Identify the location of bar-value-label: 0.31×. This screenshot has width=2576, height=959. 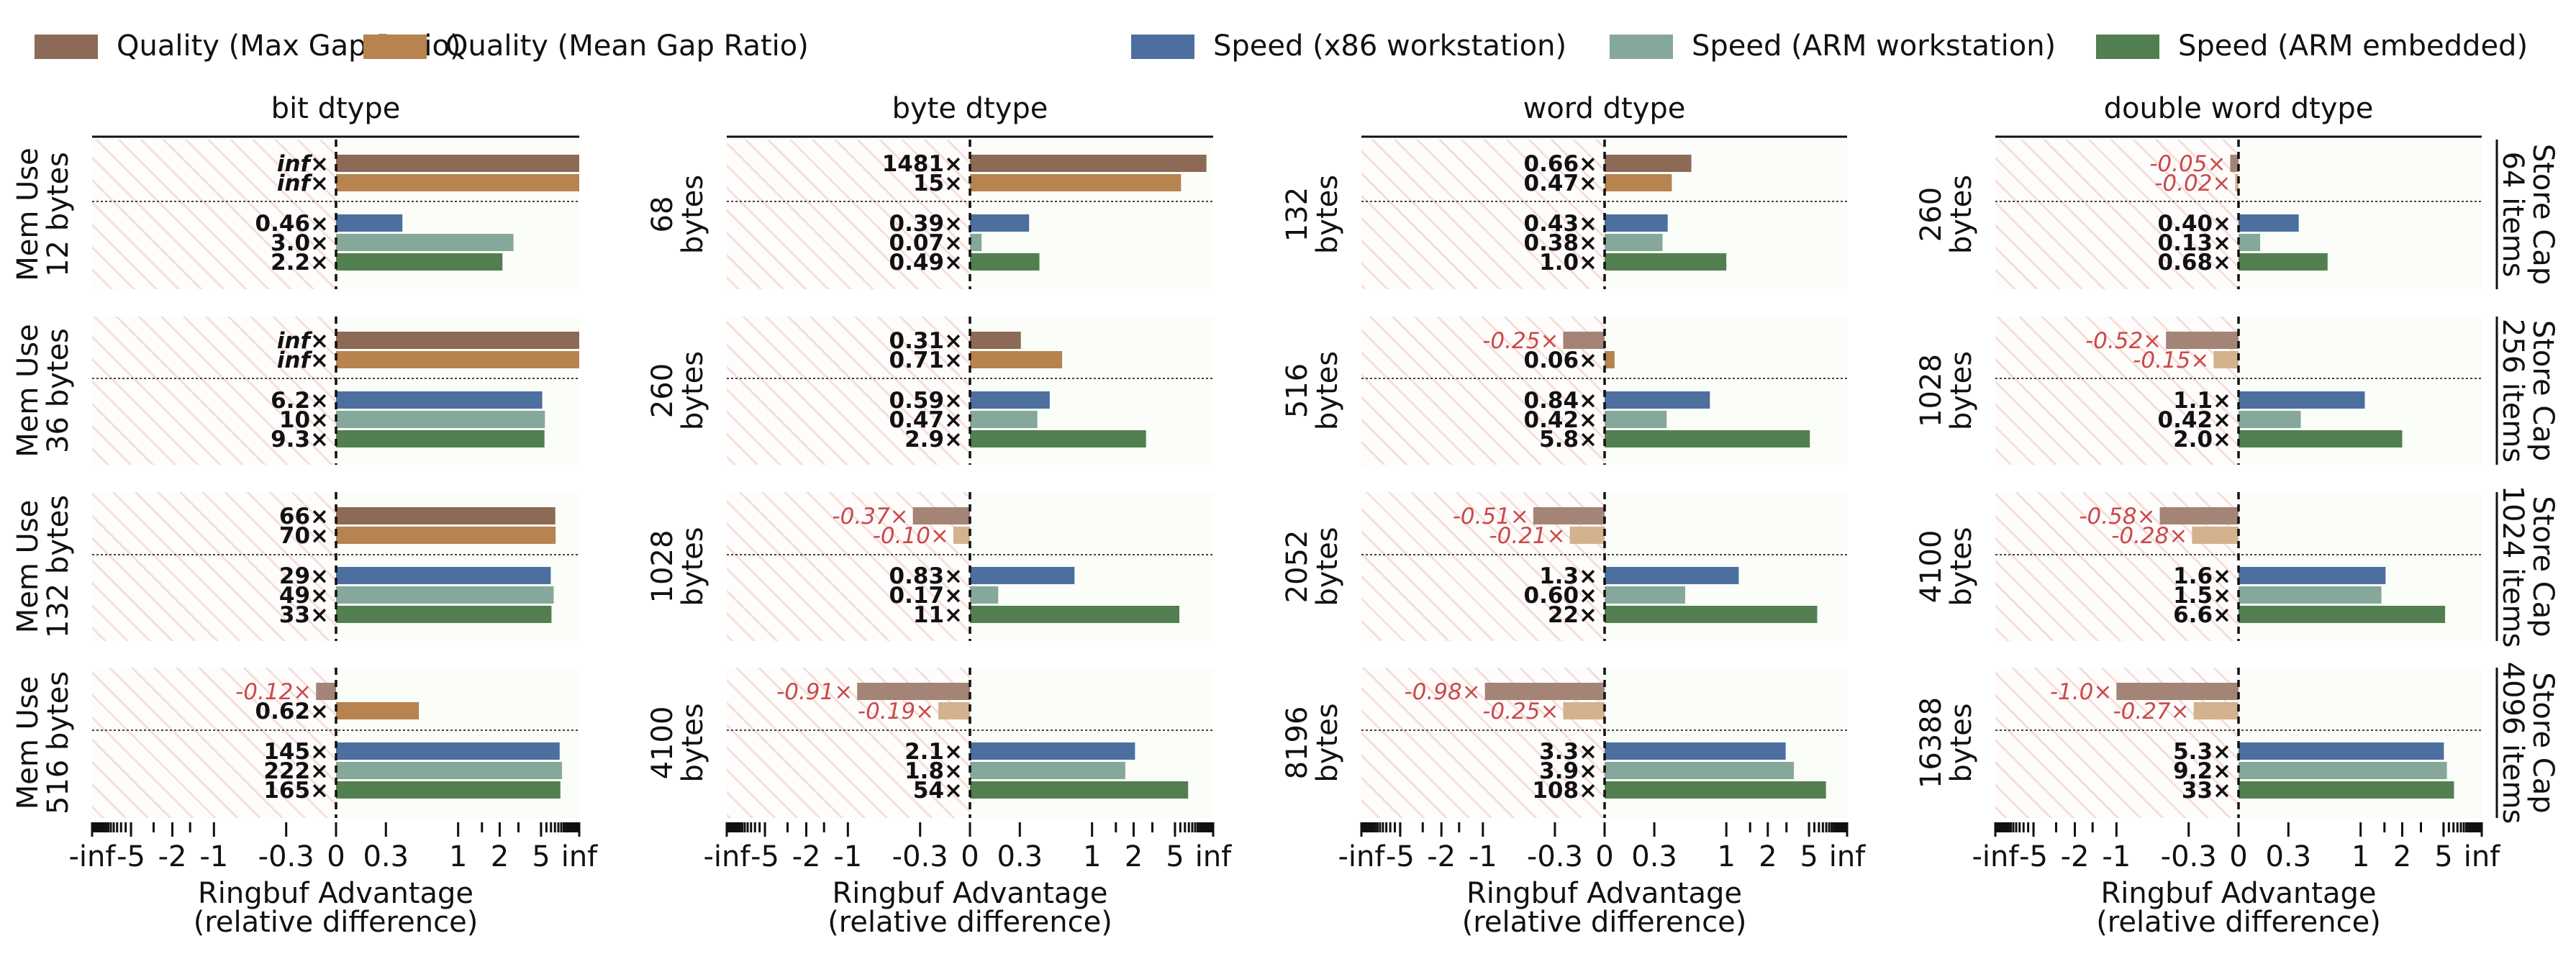
(926, 341).